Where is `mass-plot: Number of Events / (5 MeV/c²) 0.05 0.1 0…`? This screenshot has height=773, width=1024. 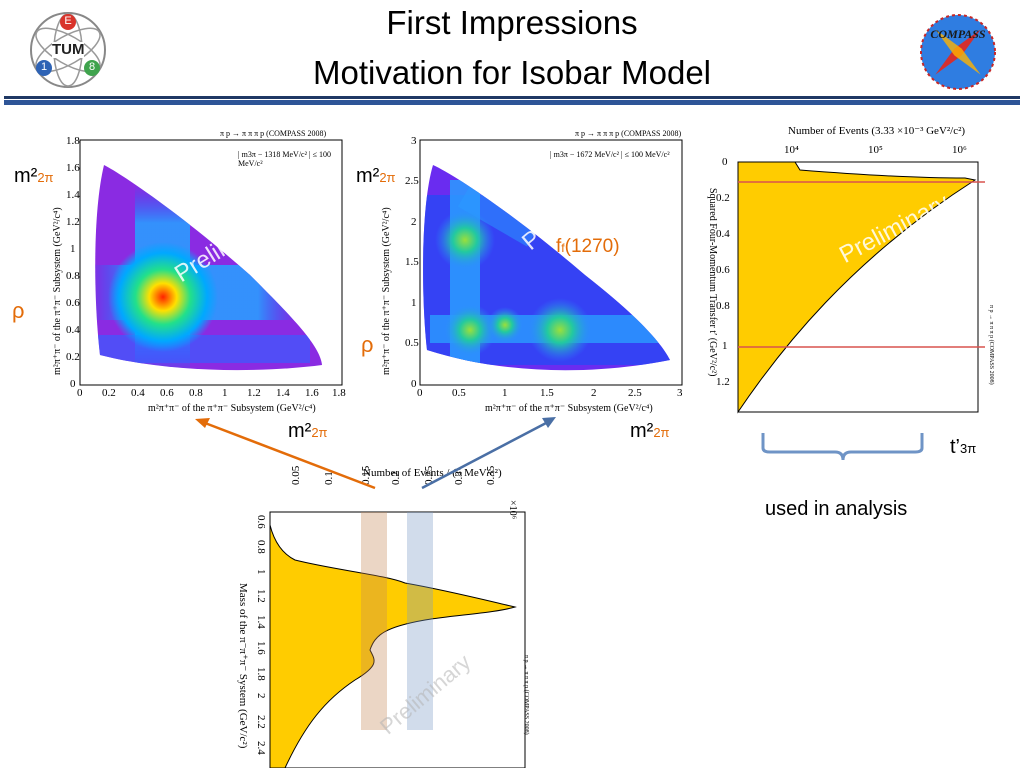 mass-plot: Number of Events / (5 MeV/c²) 0.05 0.1 0… is located at coordinates (387, 617).